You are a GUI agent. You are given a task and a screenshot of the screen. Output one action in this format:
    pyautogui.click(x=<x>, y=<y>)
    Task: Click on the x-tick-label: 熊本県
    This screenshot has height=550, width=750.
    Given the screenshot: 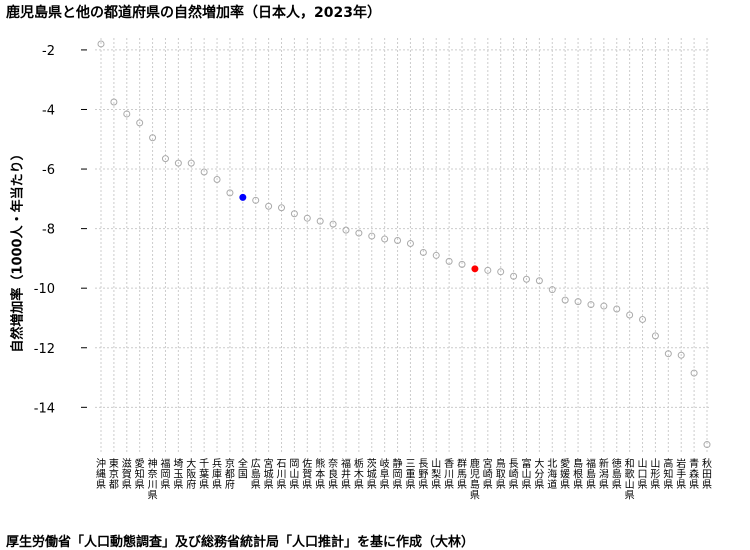 What is the action you would take?
    pyautogui.click(x=320, y=474)
    